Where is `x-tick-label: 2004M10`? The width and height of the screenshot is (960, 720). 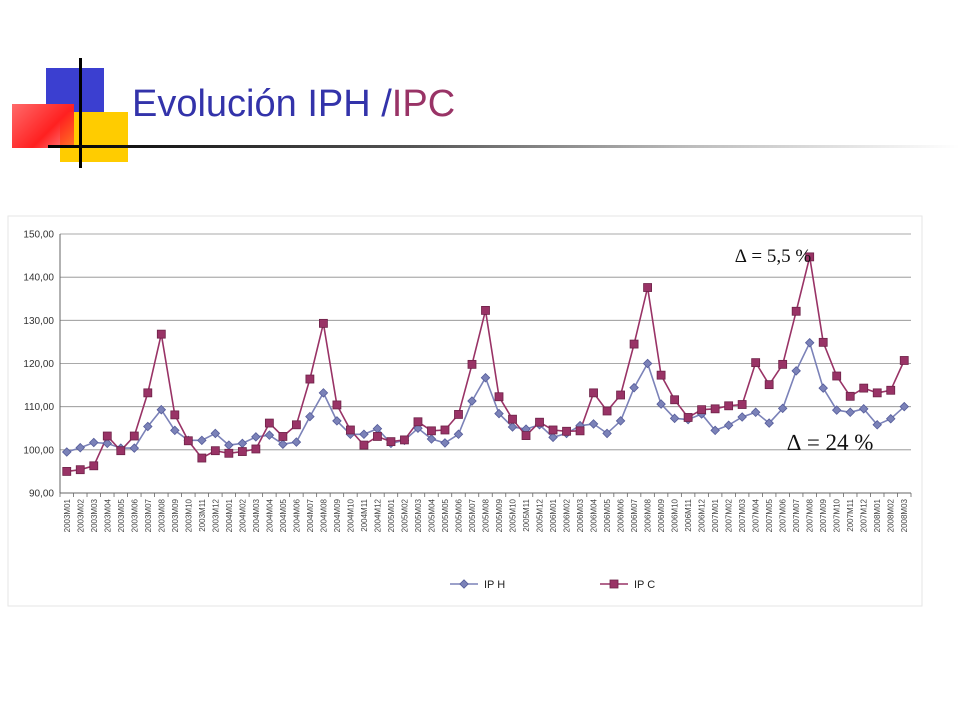 x-tick-label: 2004M10 is located at coordinates (350, 515).